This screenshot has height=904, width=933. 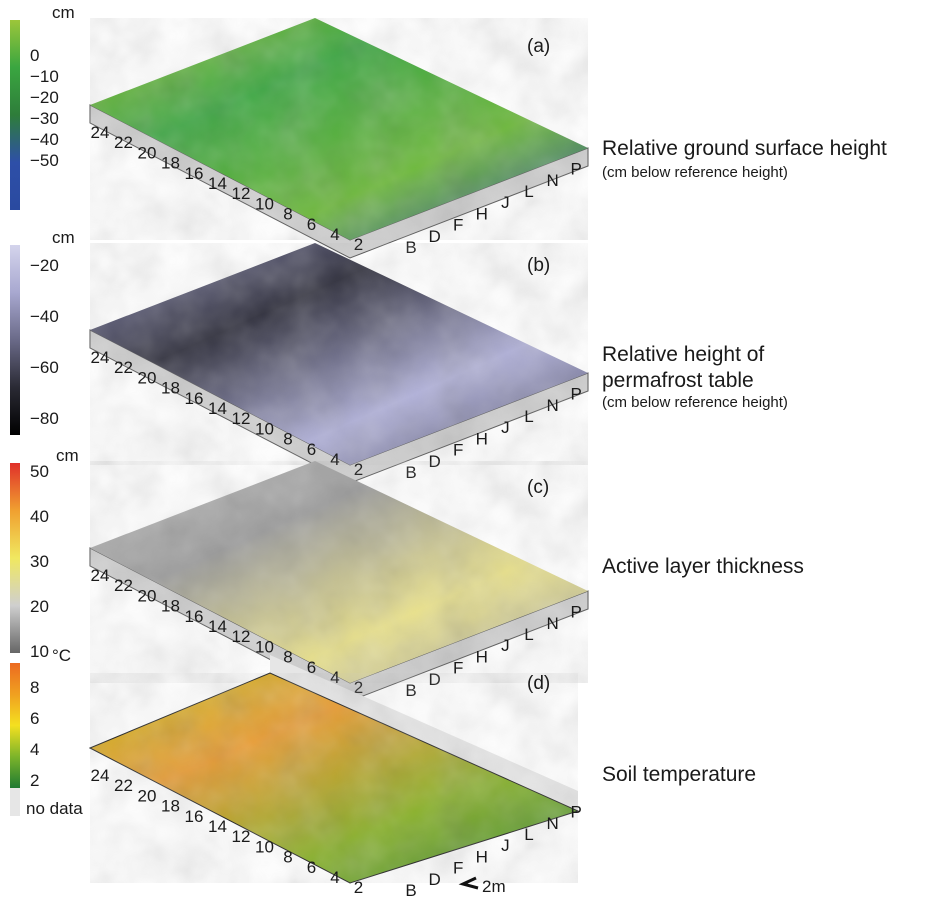 I want to click on panel-title: Relative ground surface height, so click(x=744, y=148).